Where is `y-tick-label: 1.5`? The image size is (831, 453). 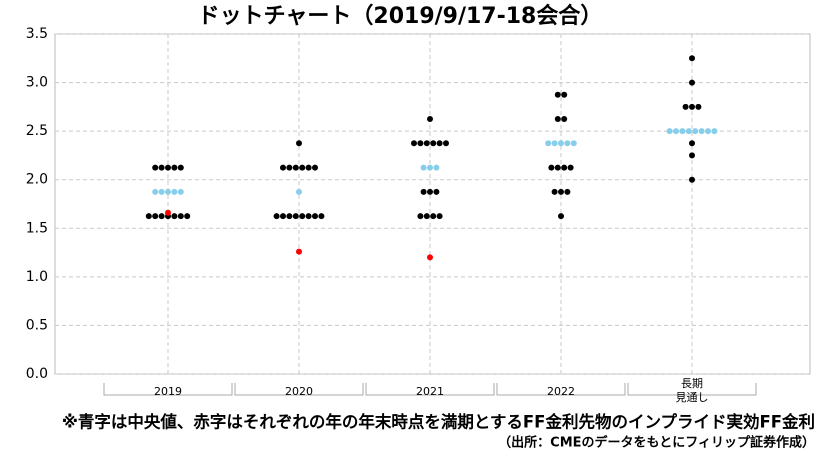
y-tick-label: 1.5 is located at coordinates (37, 228).